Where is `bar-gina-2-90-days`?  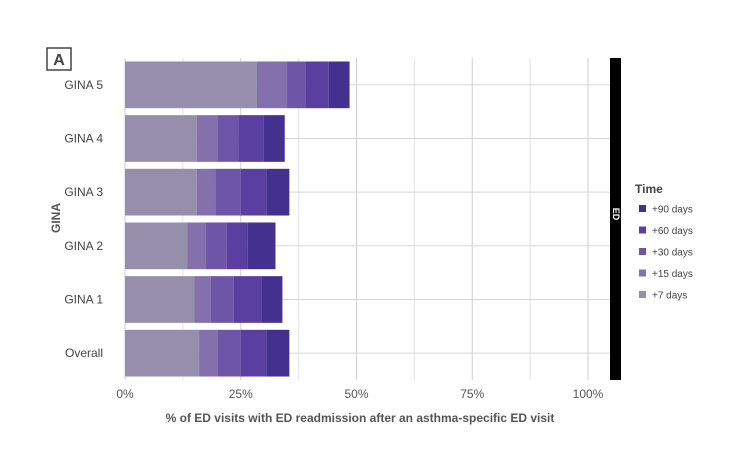 bar-gina-2-90-days is located at coordinates (261, 246).